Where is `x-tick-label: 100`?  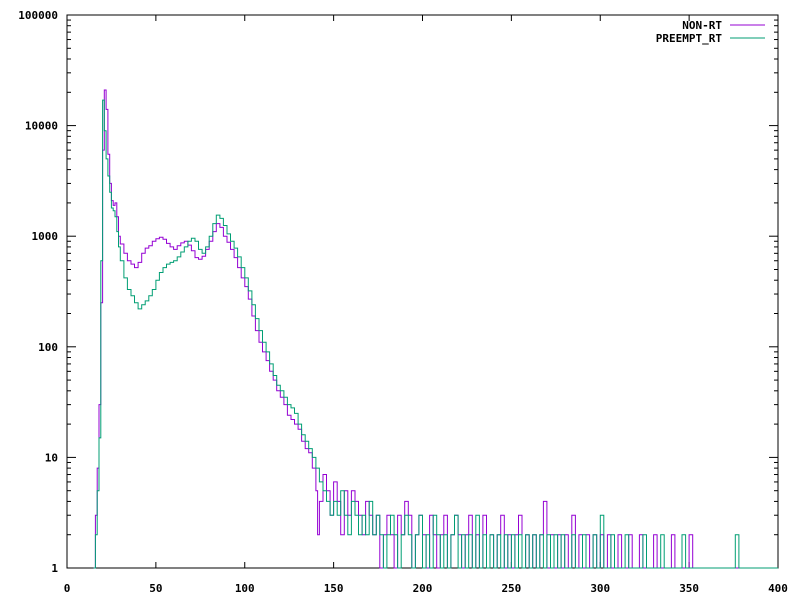 x-tick-label: 100 is located at coordinates (245, 588).